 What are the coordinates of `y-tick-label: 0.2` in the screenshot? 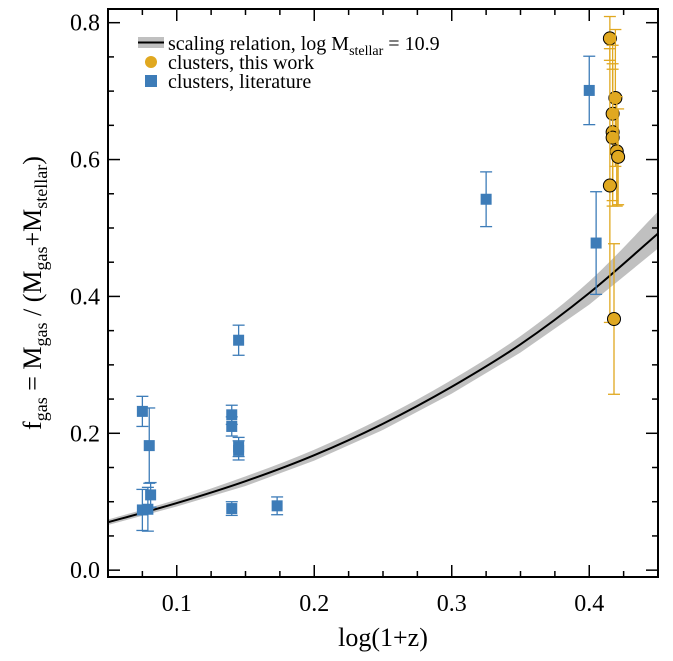 It's located at (85, 434).